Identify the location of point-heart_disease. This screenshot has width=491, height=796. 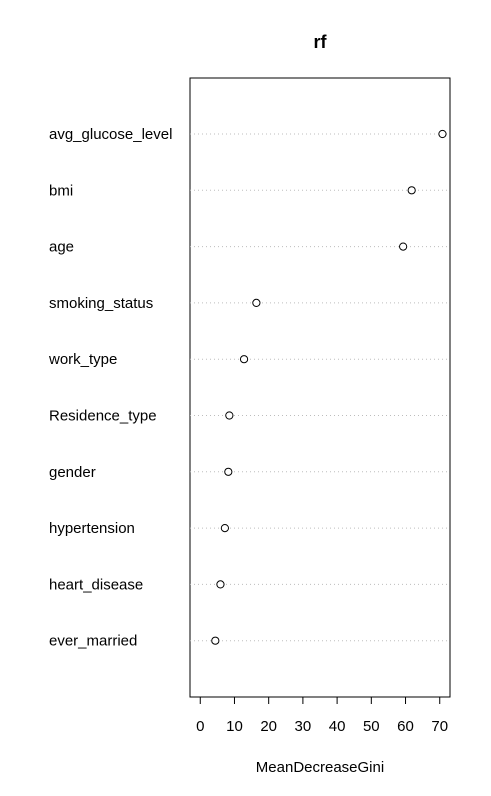
(220, 584).